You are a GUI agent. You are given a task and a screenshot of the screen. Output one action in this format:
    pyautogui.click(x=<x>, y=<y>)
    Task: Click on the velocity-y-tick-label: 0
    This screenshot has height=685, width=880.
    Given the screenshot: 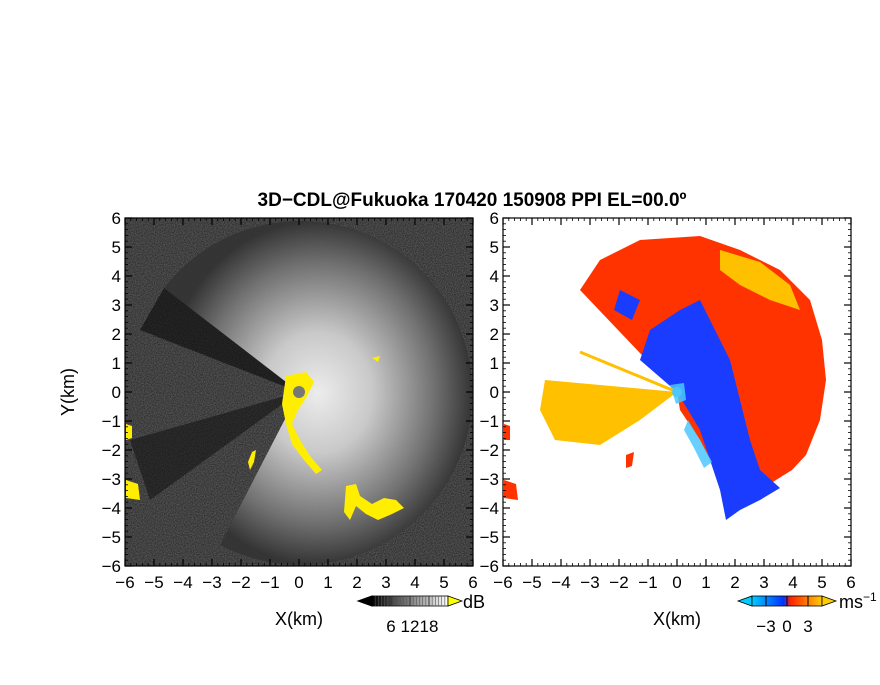 What is the action you would take?
    pyautogui.click(x=494, y=392)
    